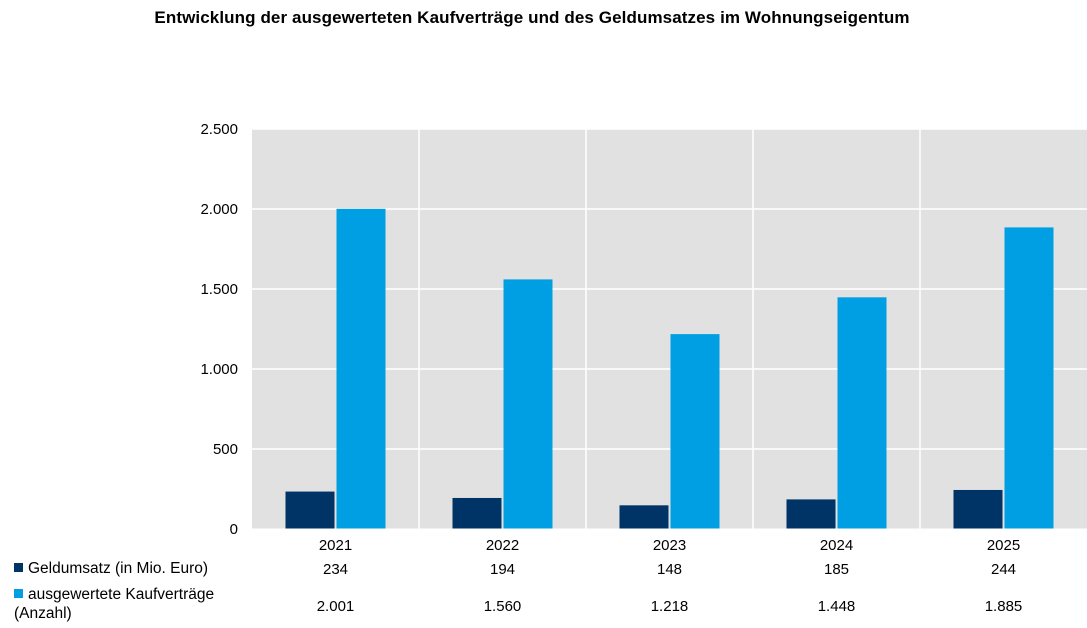  What do you see at coordinates (477, 513) in the screenshot?
I see `bar-geldumsatz-2022` at bounding box center [477, 513].